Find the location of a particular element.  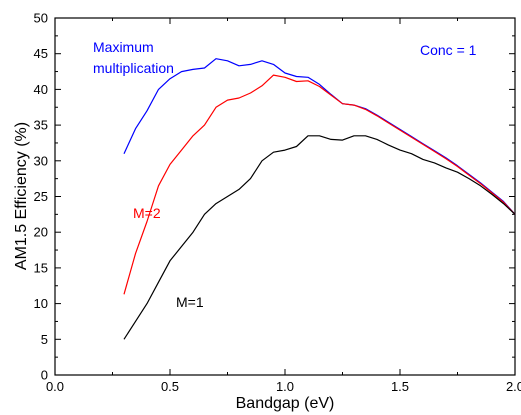

x-tick-label: 0.0 is located at coordinates (55, 386).